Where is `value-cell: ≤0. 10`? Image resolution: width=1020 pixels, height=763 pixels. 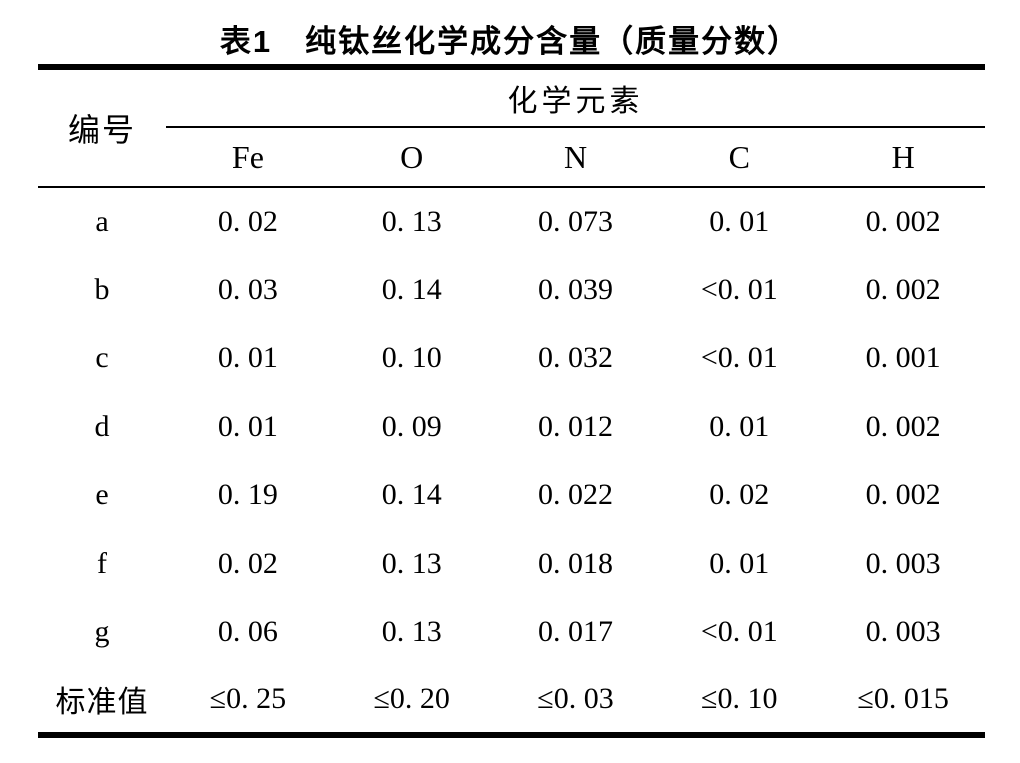 value-cell: ≤0. 10 is located at coordinates (739, 699).